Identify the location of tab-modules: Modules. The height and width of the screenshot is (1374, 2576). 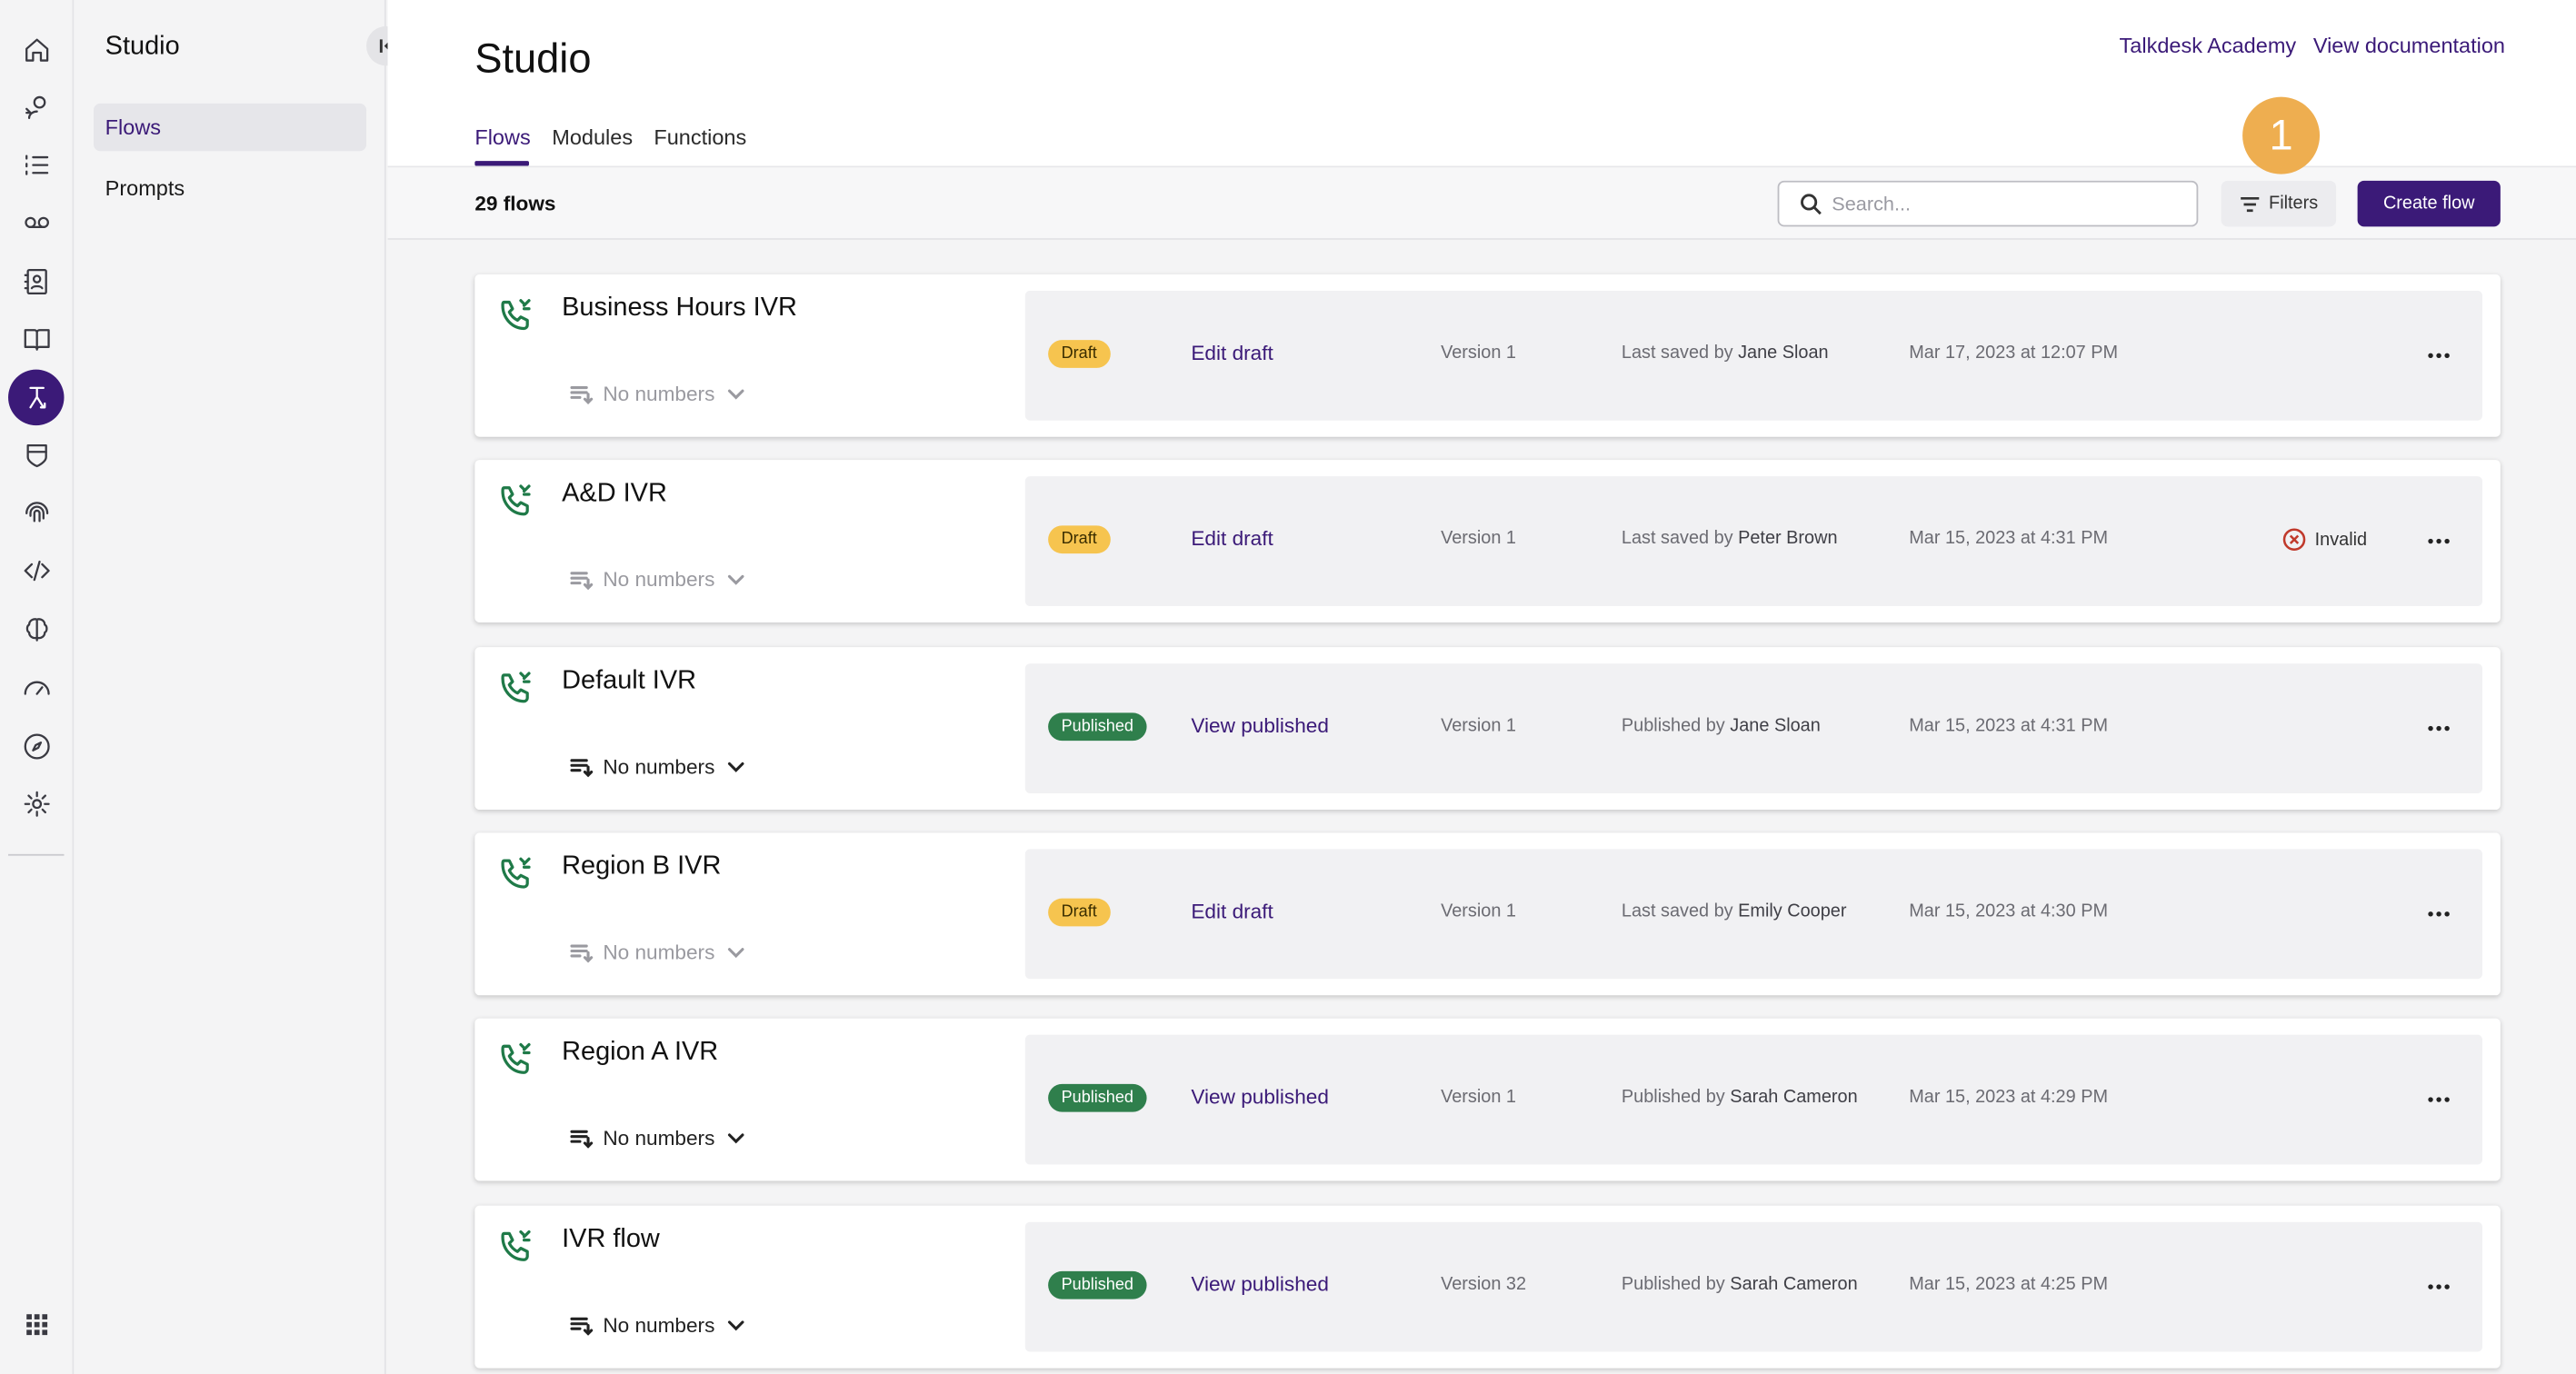
(593, 137).